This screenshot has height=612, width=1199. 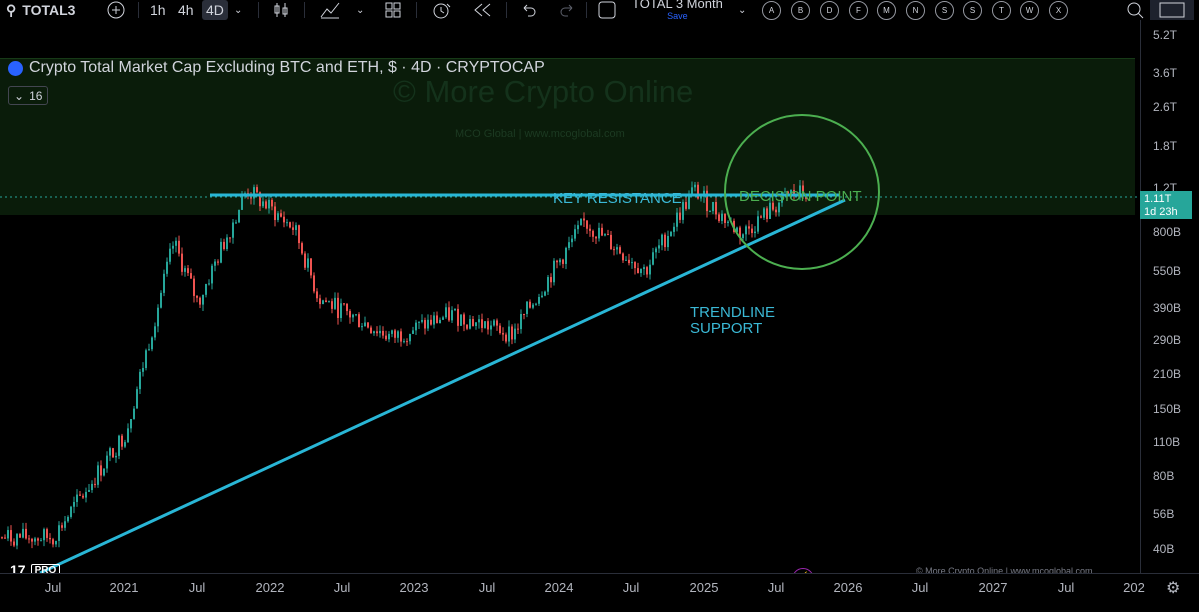 I want to click on alert-button, so click(x=442, y=10).